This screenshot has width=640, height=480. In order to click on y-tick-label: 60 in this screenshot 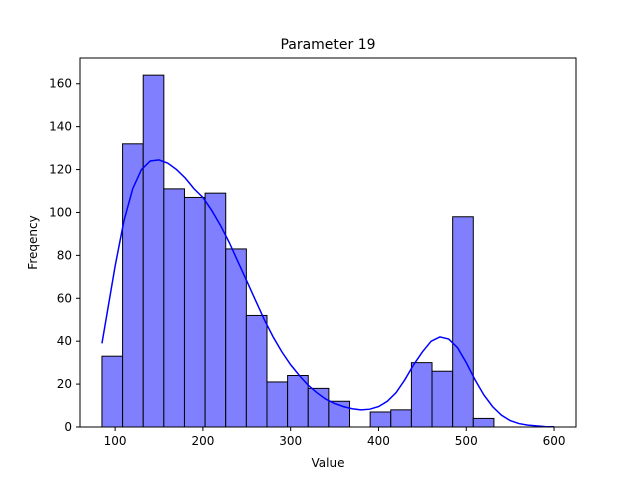, I will do `click(64, 298)`.